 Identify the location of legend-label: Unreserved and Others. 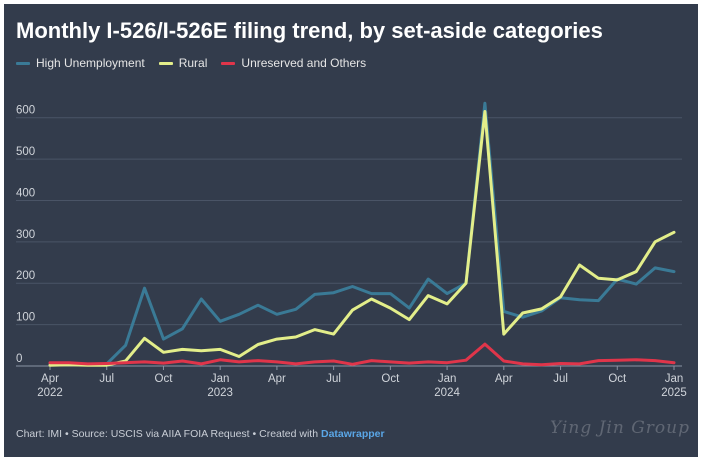
(304, 63).